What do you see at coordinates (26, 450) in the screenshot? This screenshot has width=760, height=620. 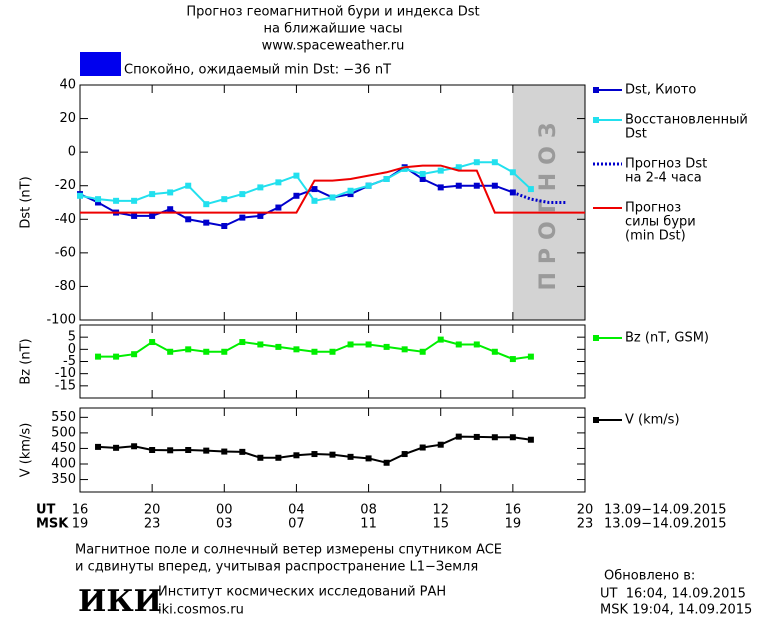 I see `y-axis-label: V (km/s)` at bounding box center [26, 450].